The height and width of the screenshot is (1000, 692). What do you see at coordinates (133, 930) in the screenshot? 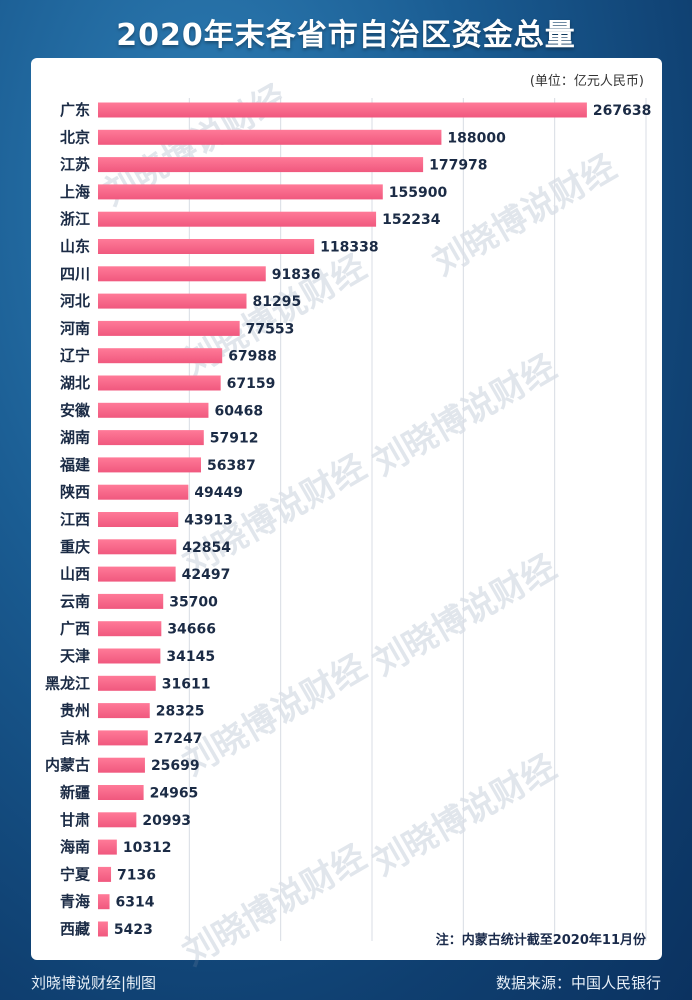
I see `value-label: 5423` at bounding box center [133, 930].